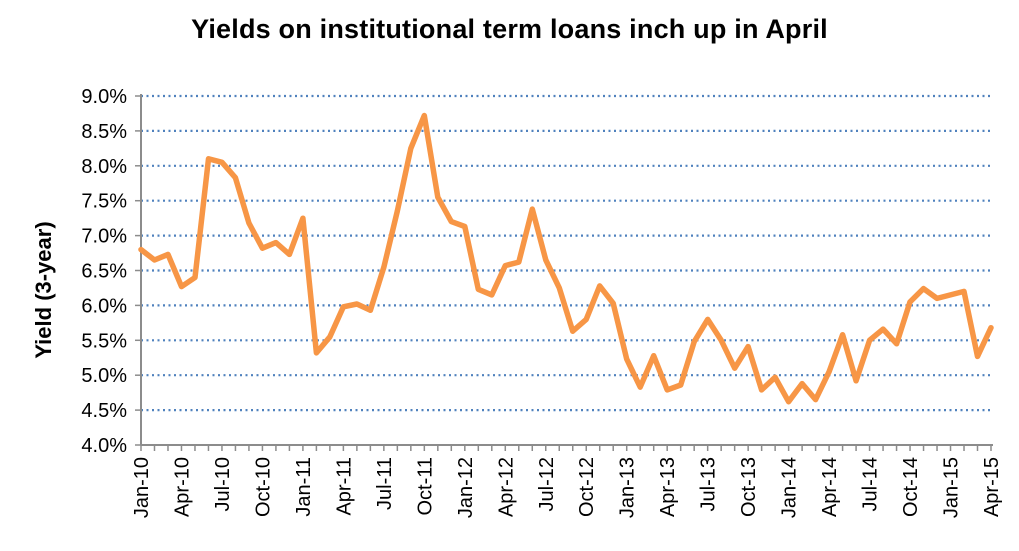 This screenshot has height=551, width=1019. I want to click on y-tick-label: 8.5%, so click(104, 132).